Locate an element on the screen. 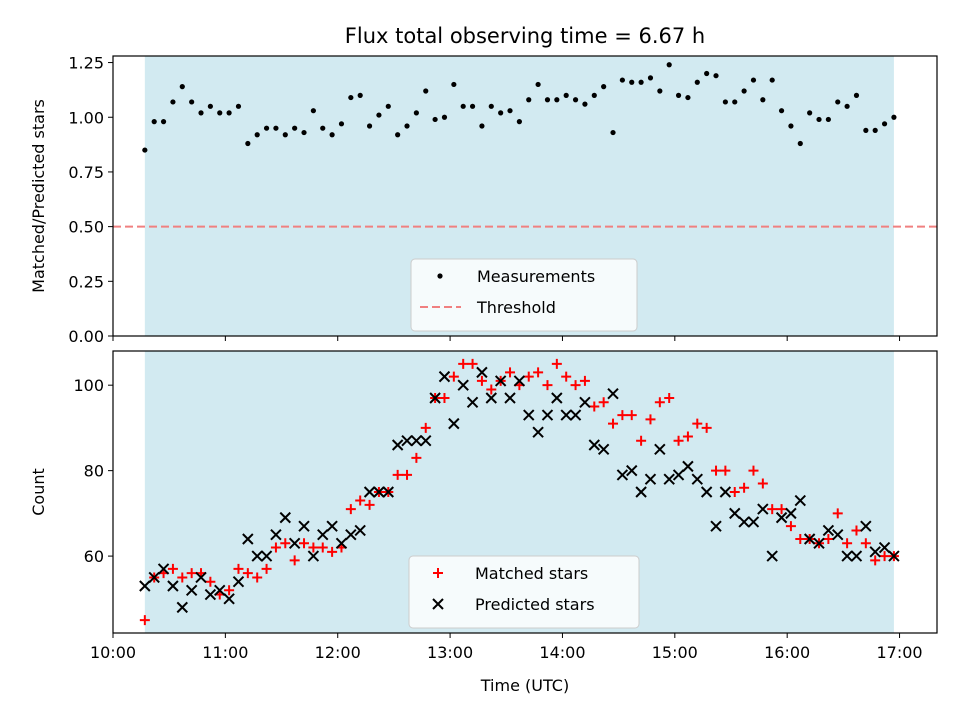 The width and height of the screenshot is (960, 720). y-axis-label: Count is located at coordinates (38, 492).